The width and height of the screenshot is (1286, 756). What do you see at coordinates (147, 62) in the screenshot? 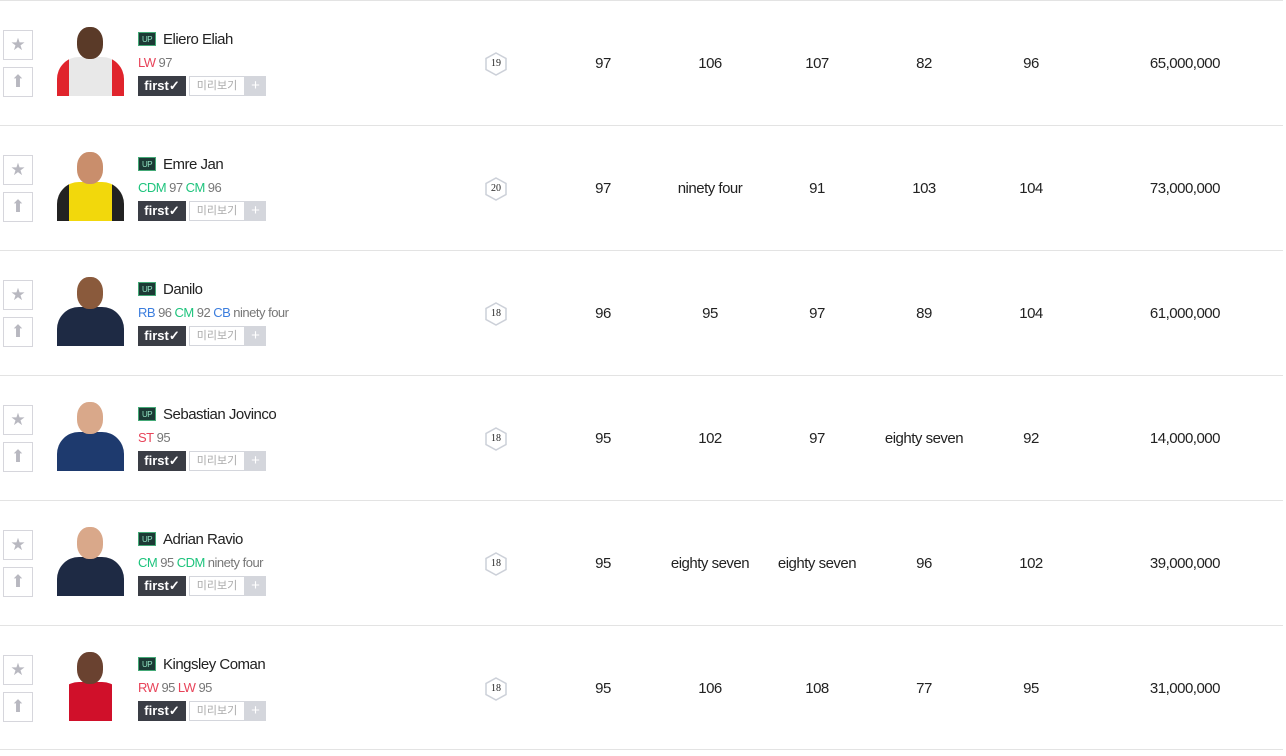
I see `position-label: LW` at bounding box center [147, 62].